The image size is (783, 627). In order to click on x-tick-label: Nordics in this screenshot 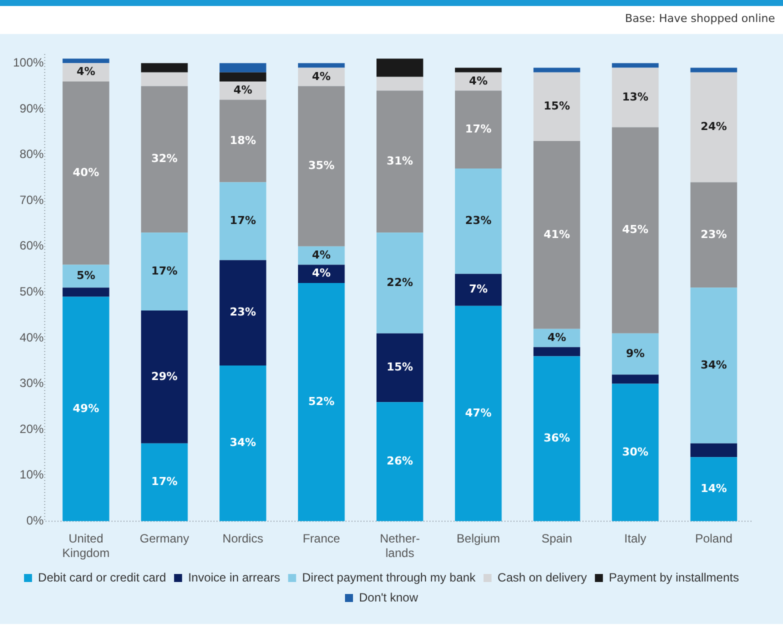, I will do `click(243, 539)`.